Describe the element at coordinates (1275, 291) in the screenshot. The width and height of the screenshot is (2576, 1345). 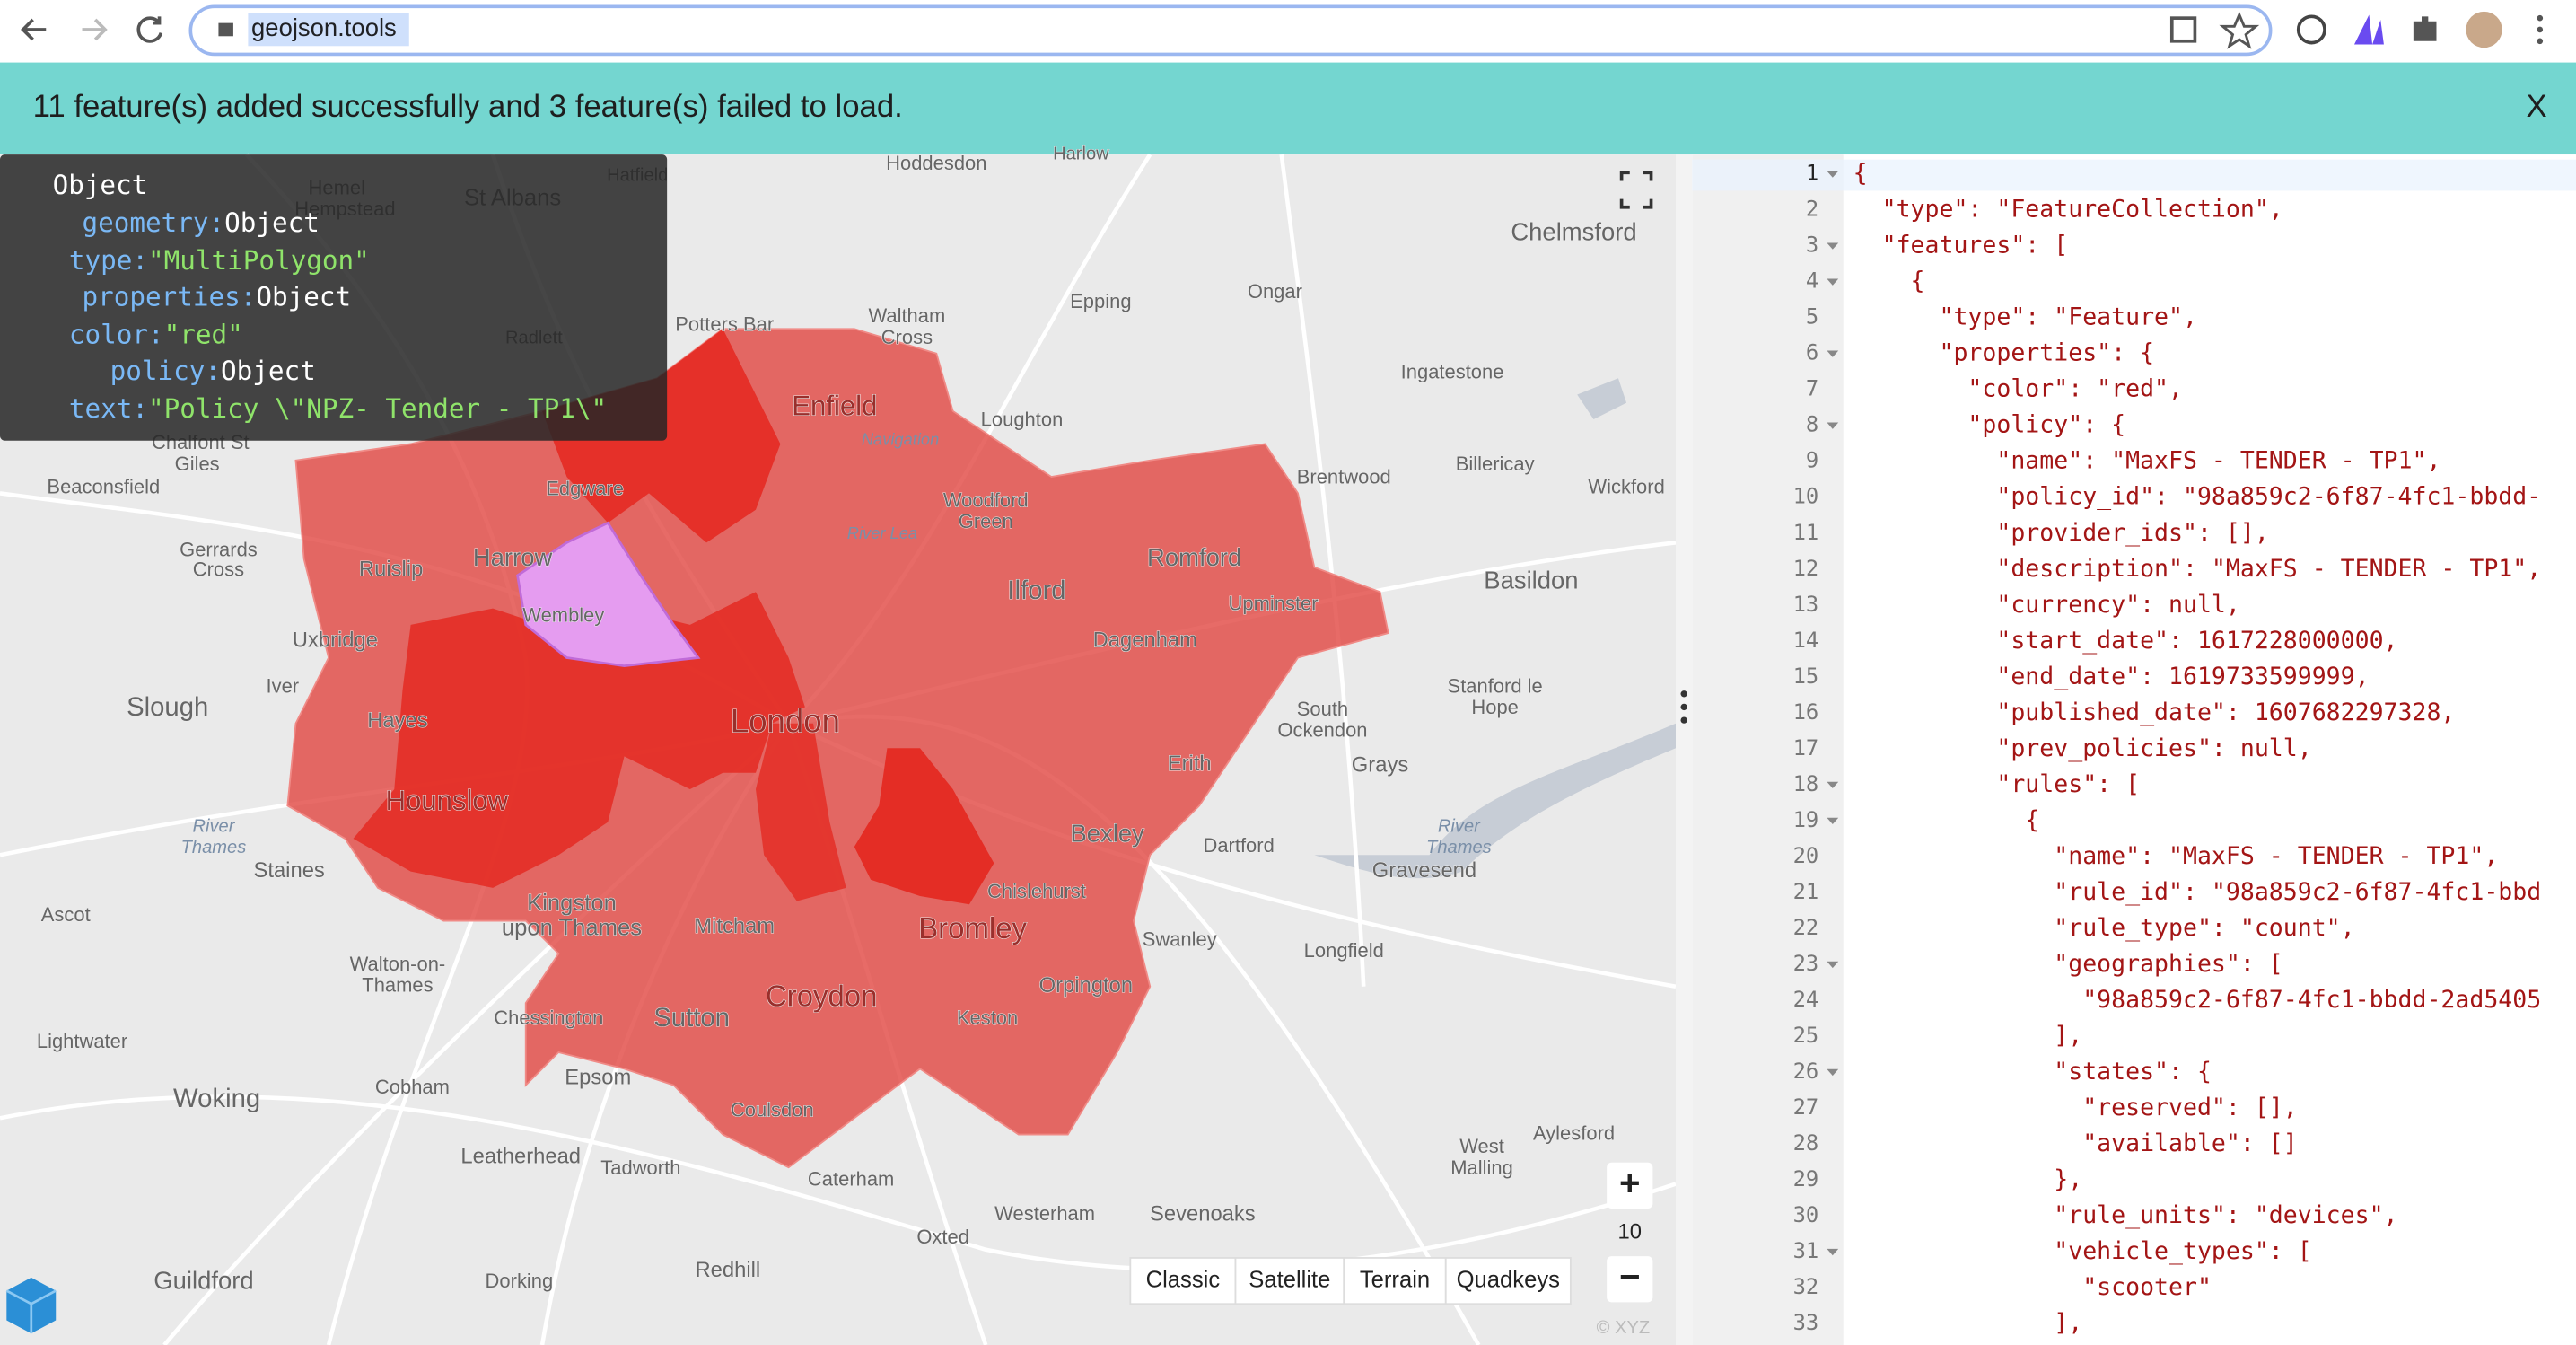
I see `place-label: Ongar` at that location.